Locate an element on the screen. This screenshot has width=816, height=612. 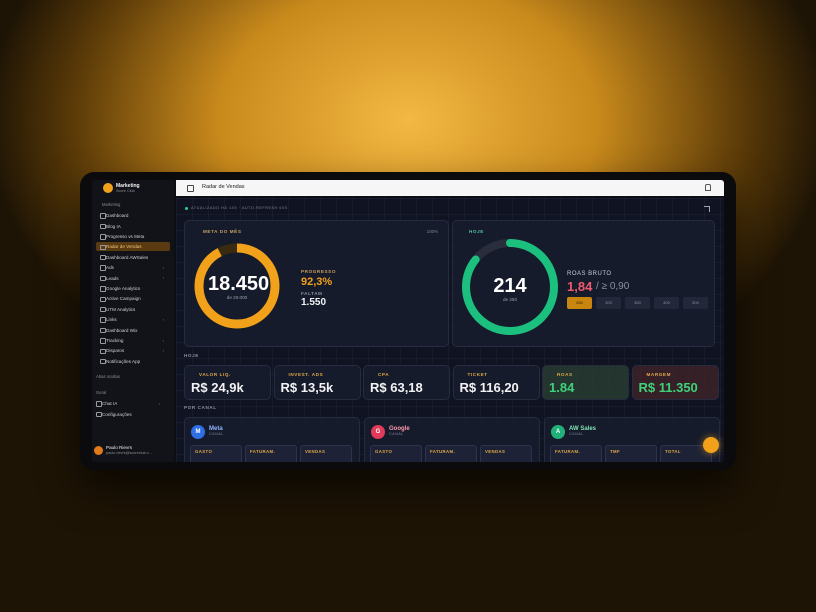
kpi-label: INVEST. ADS is located at coordinates (306, 374).